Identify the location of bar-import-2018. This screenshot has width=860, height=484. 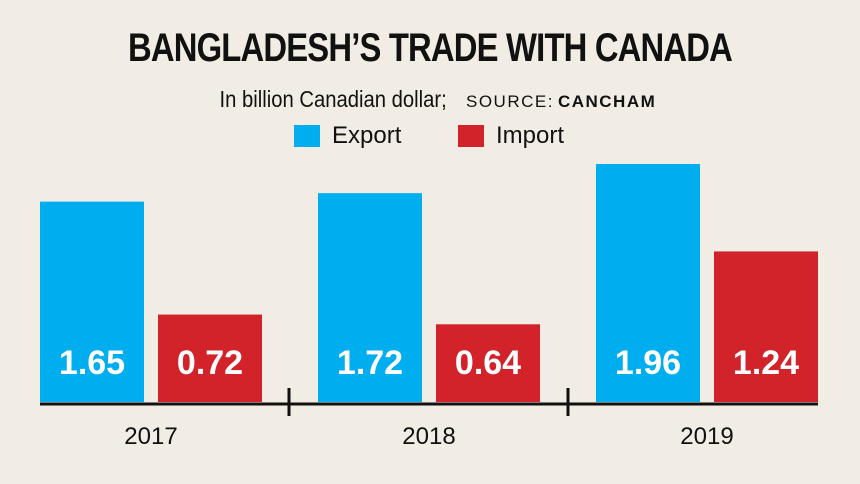
(488, 363).